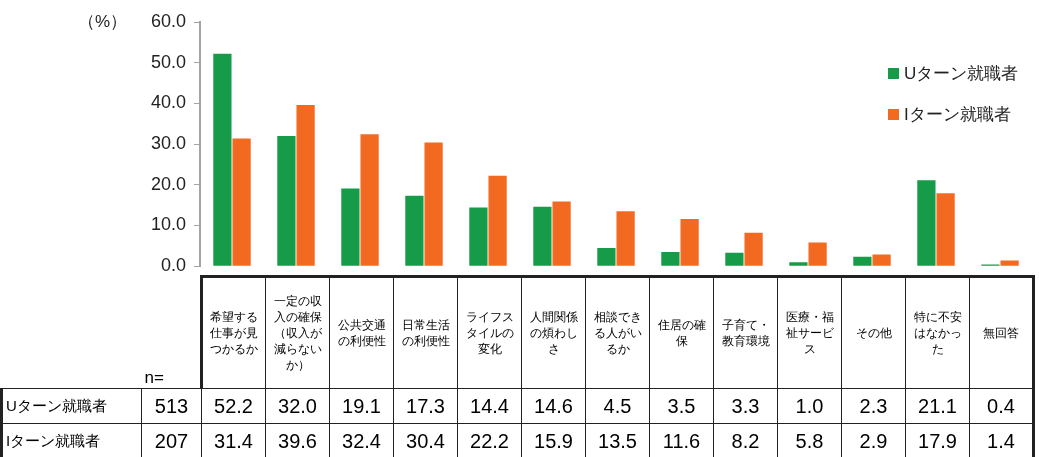  What do you see at coordinates (617, 440) in the screenshot?
I see `data-label: 13.5` at bounding box center [617, 440].